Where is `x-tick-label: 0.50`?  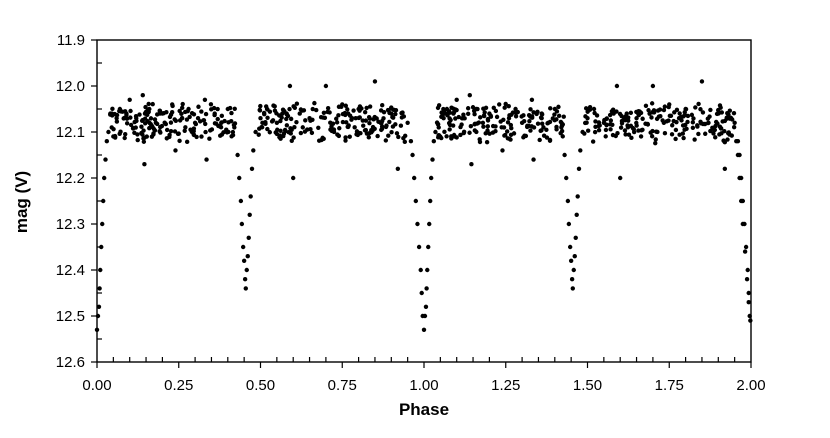
x-tick-label: 0.50 is located at coordinates (260, 385).